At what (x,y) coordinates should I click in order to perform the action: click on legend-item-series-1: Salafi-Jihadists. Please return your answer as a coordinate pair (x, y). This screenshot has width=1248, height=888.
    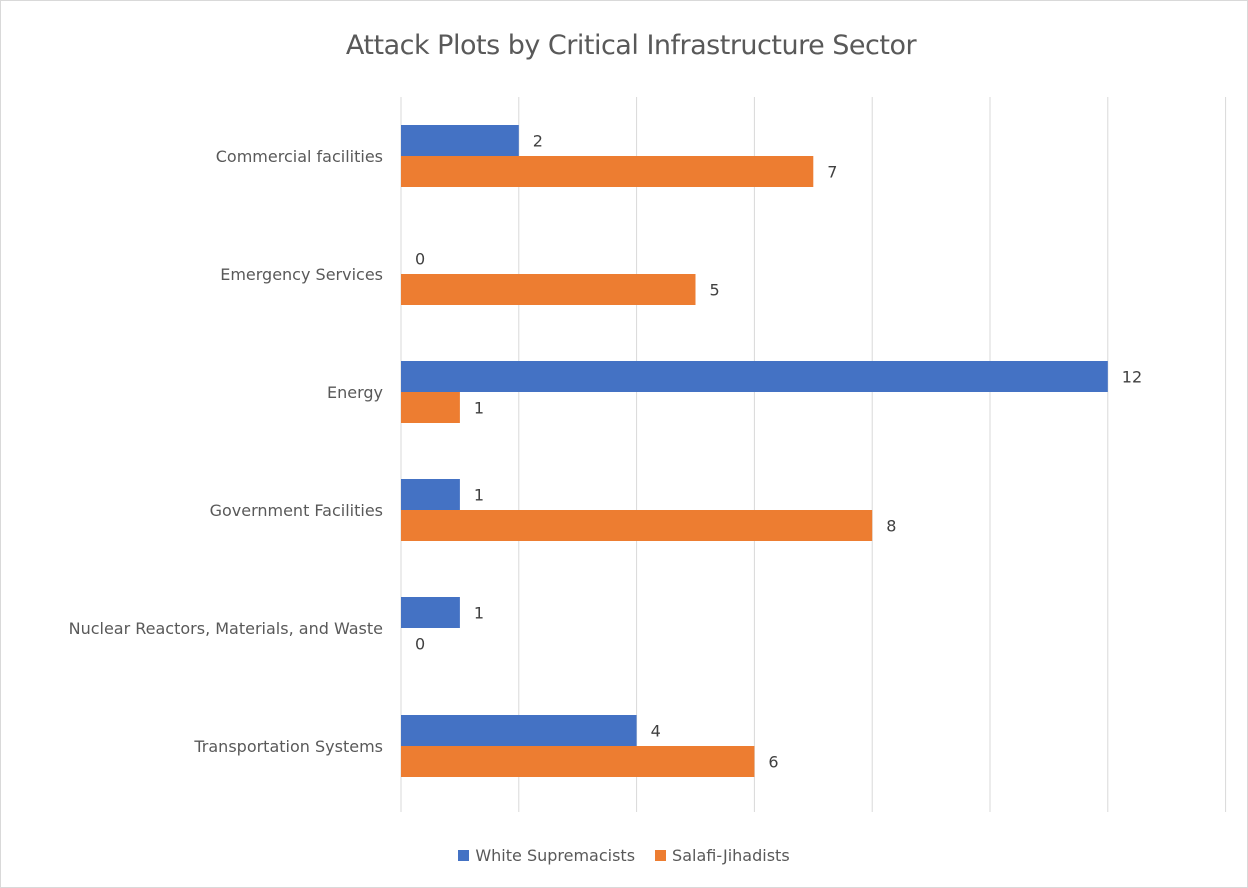
    Looking at the image, I should click on (722, 855).